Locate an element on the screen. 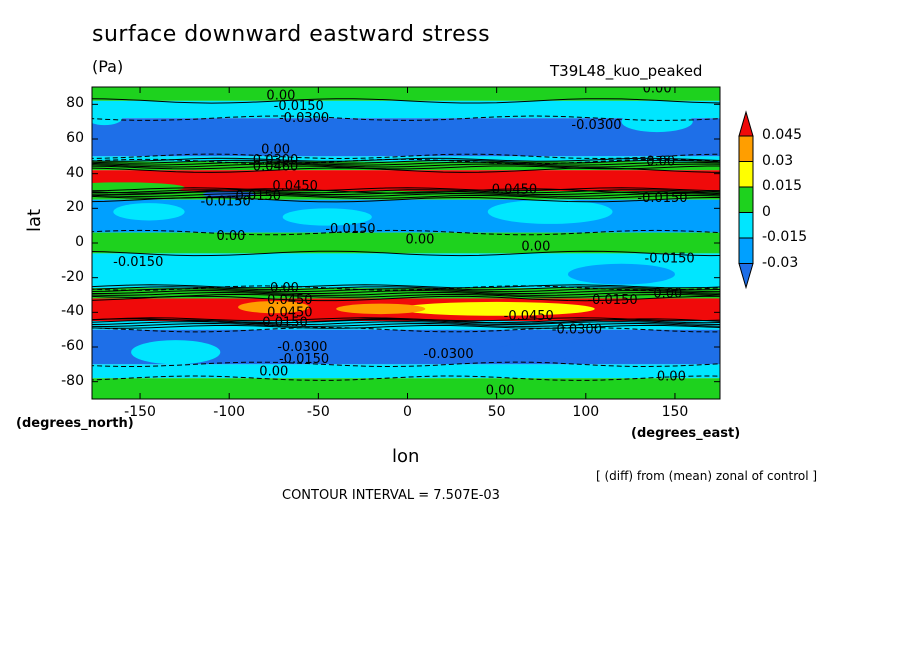  chart-title: surface downward eastward stress is located at coordinates (291, 34).